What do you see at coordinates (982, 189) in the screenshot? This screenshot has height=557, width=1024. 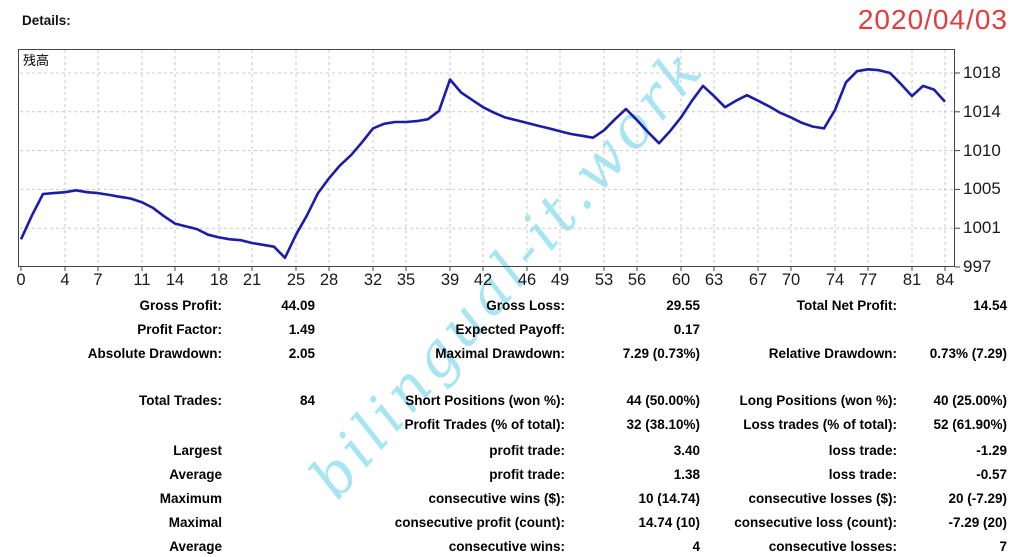 I see `y-axis-label: 1005` at bounding box center [982, 189].